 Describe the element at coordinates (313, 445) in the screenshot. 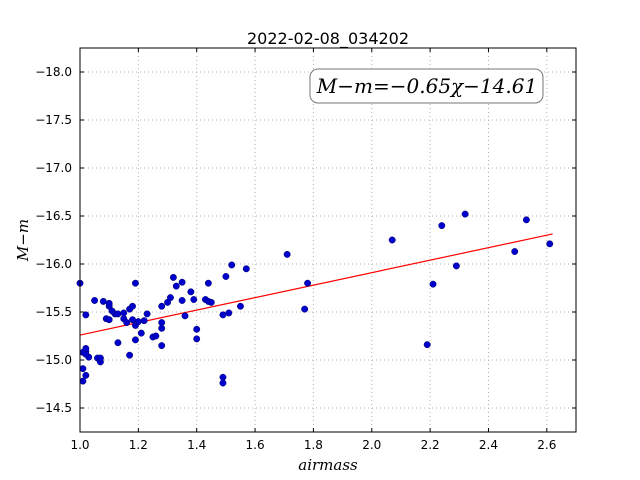

I see `x-tick-label: 1.8` at that location.